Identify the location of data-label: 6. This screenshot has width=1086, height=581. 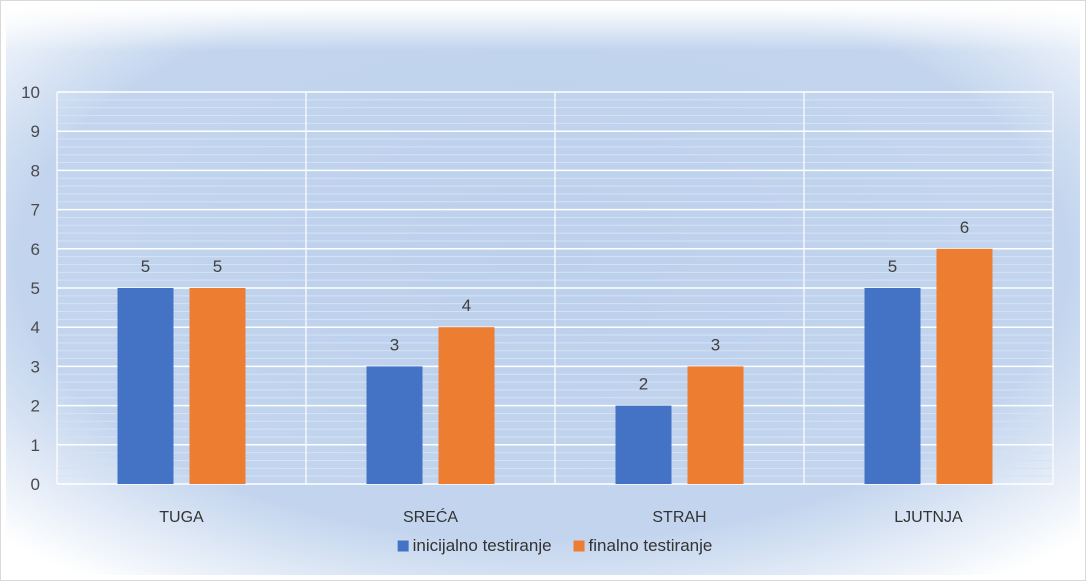
(964, 227).